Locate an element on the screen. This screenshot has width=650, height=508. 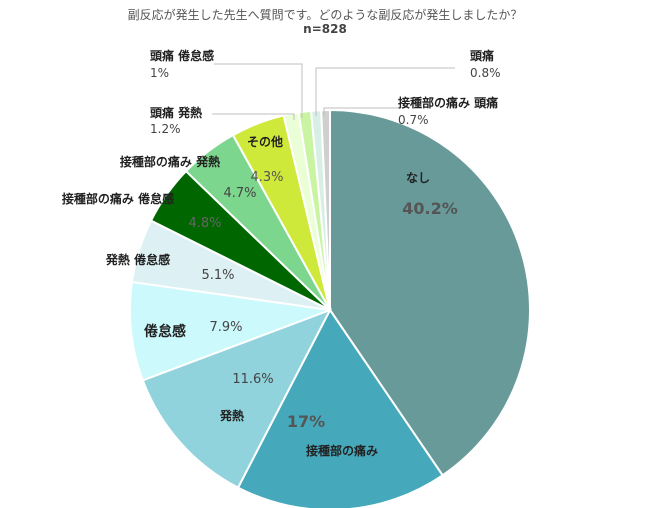
slice-label-6: 接種部の痛み 発熱 is located at coordinates (170, 161).